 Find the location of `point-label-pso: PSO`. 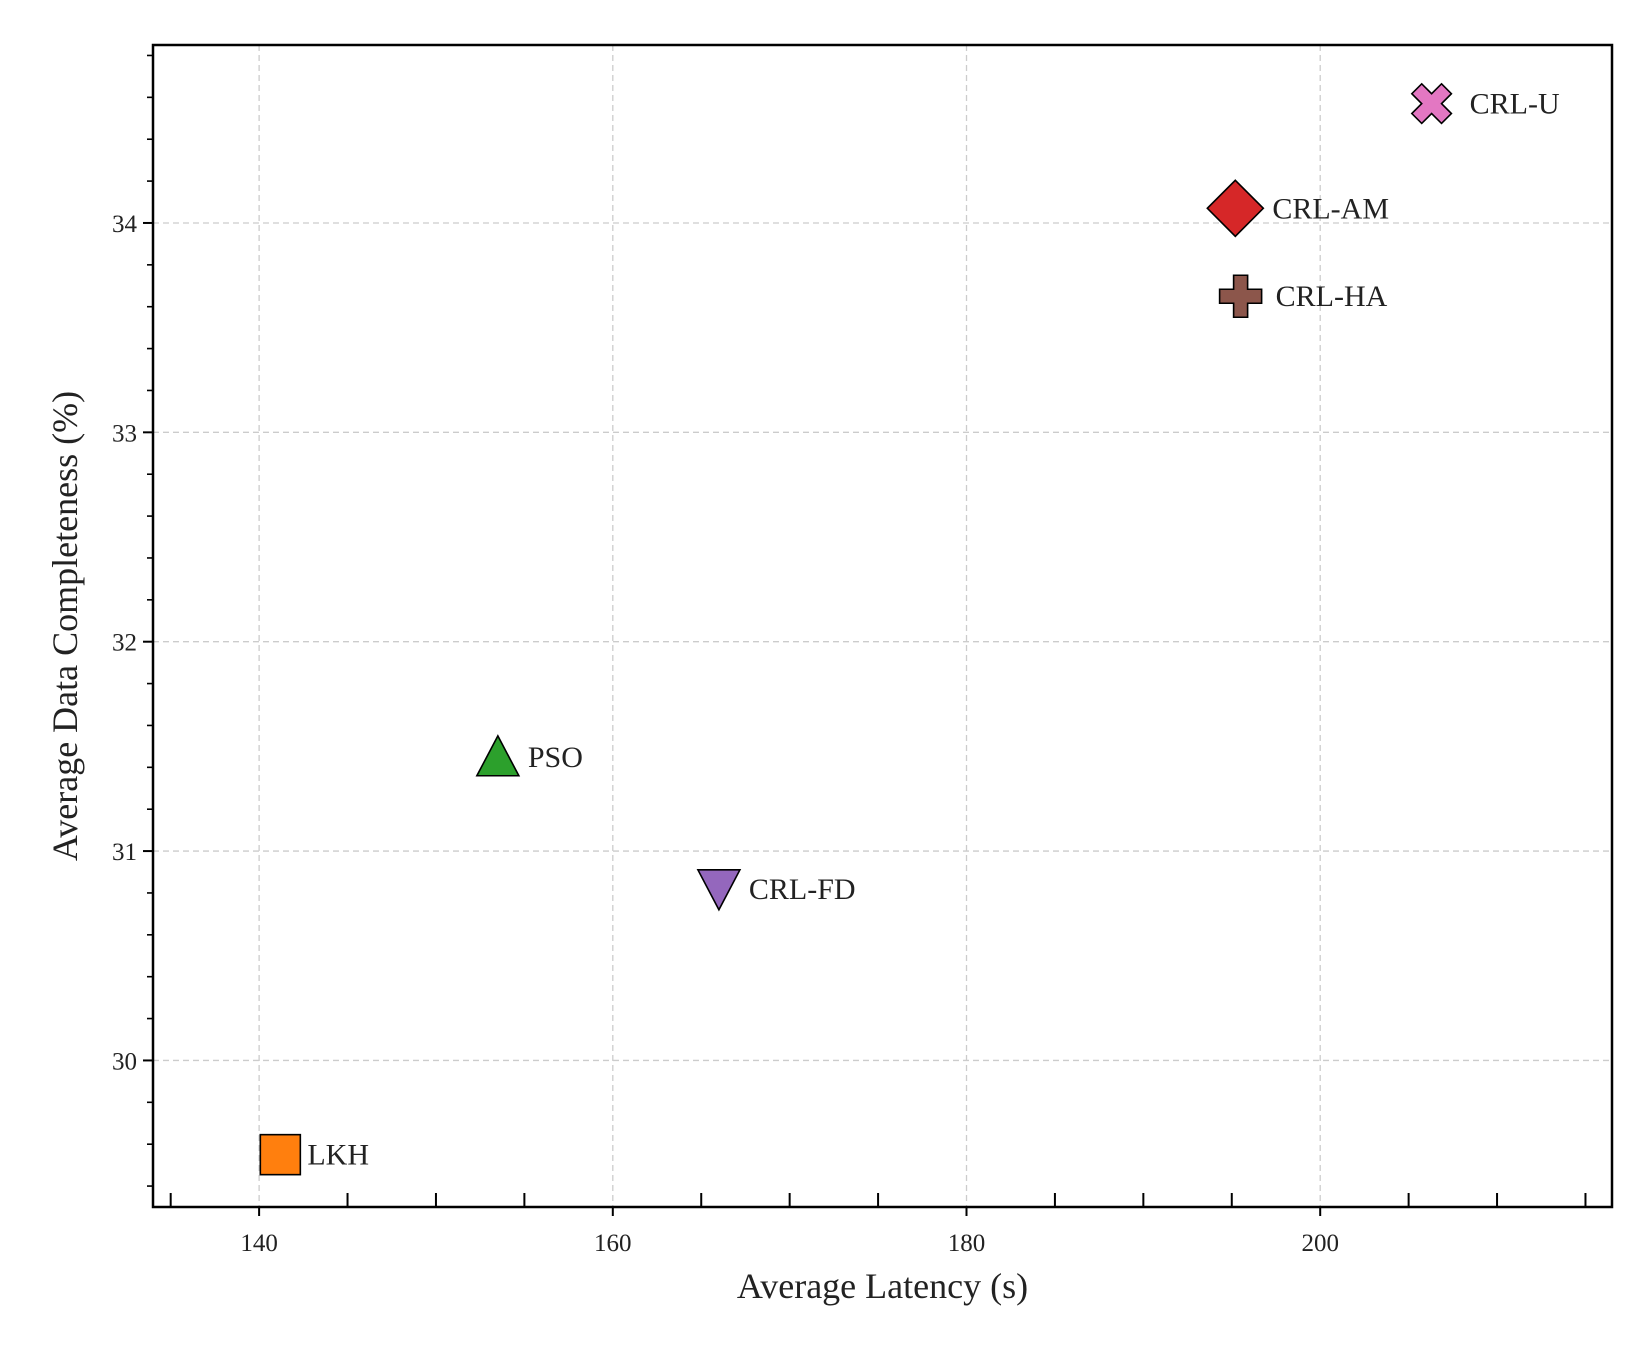

point-label-pso: PSO is located at coordinates (555, 757).